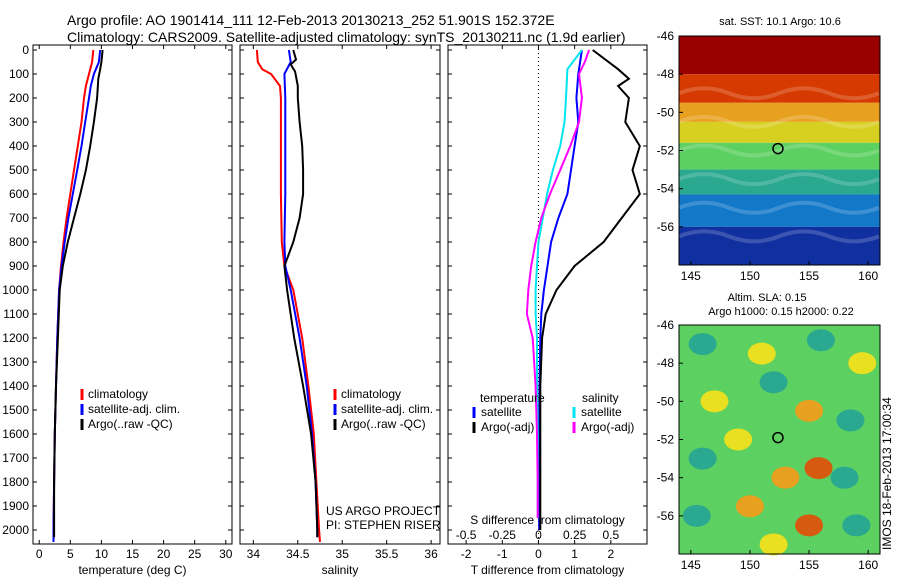  I want to click on y-tick-label: 1900, so click(15, 506).